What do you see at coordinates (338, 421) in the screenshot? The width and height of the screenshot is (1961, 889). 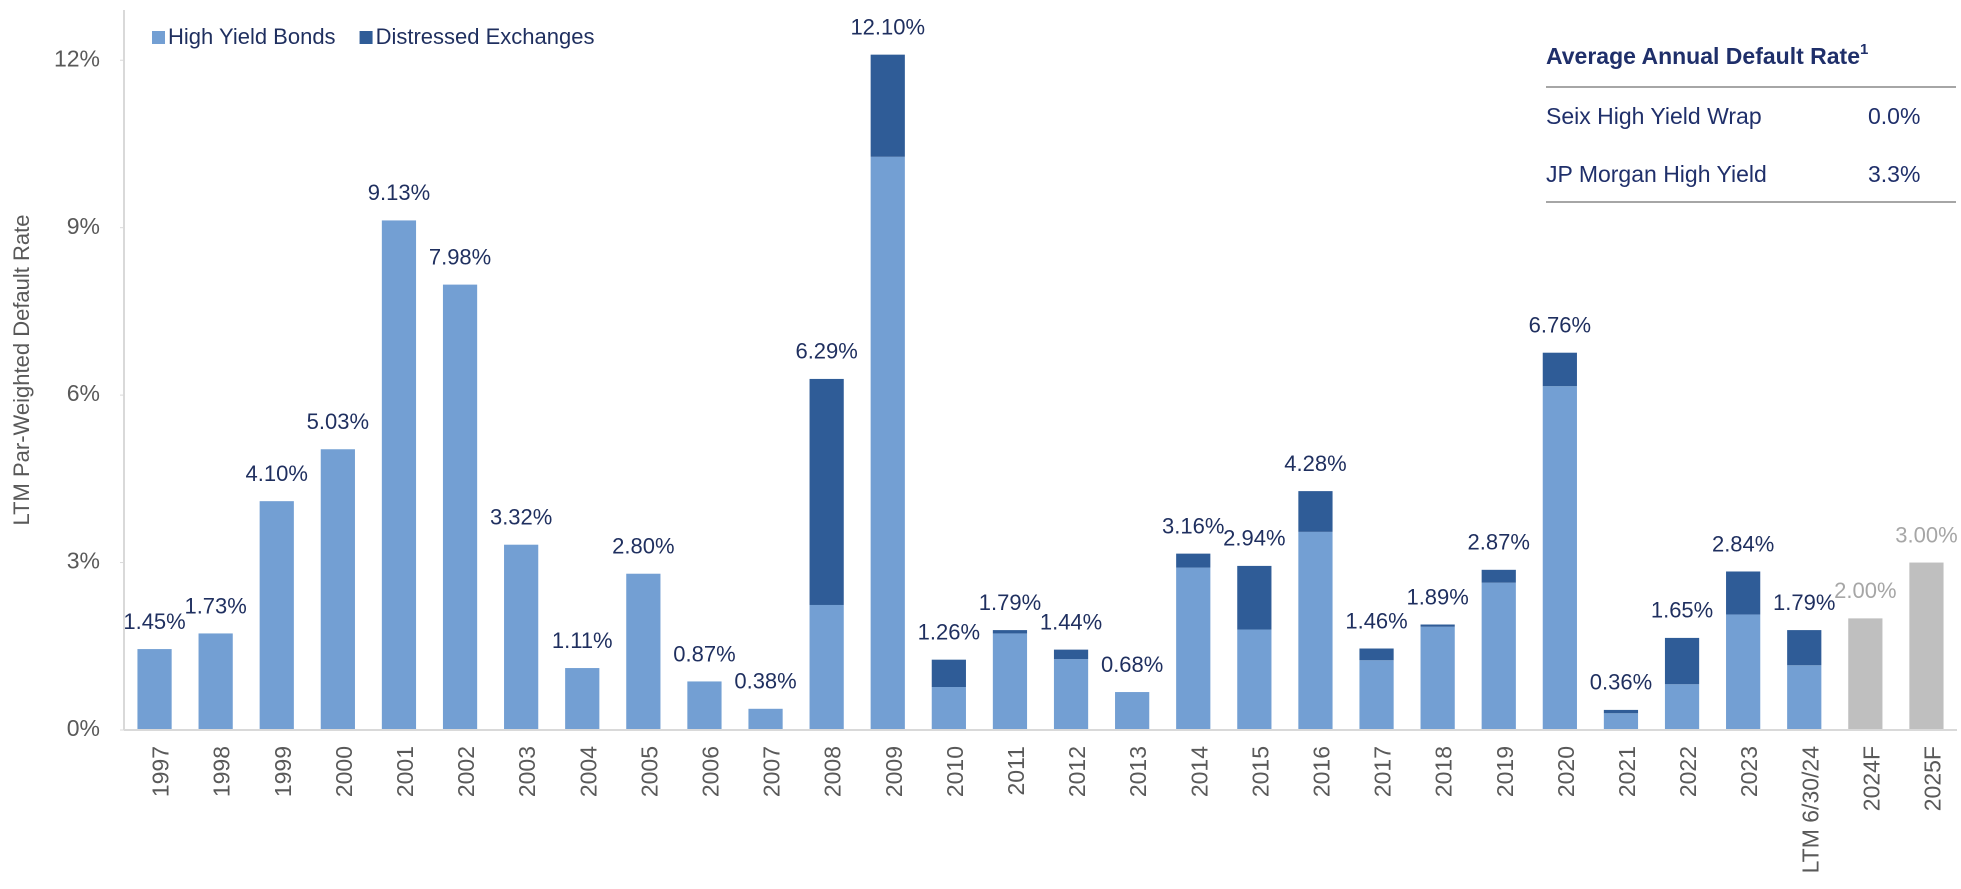 I see `data-label: 5.03%` at bounding box center [338, 421].